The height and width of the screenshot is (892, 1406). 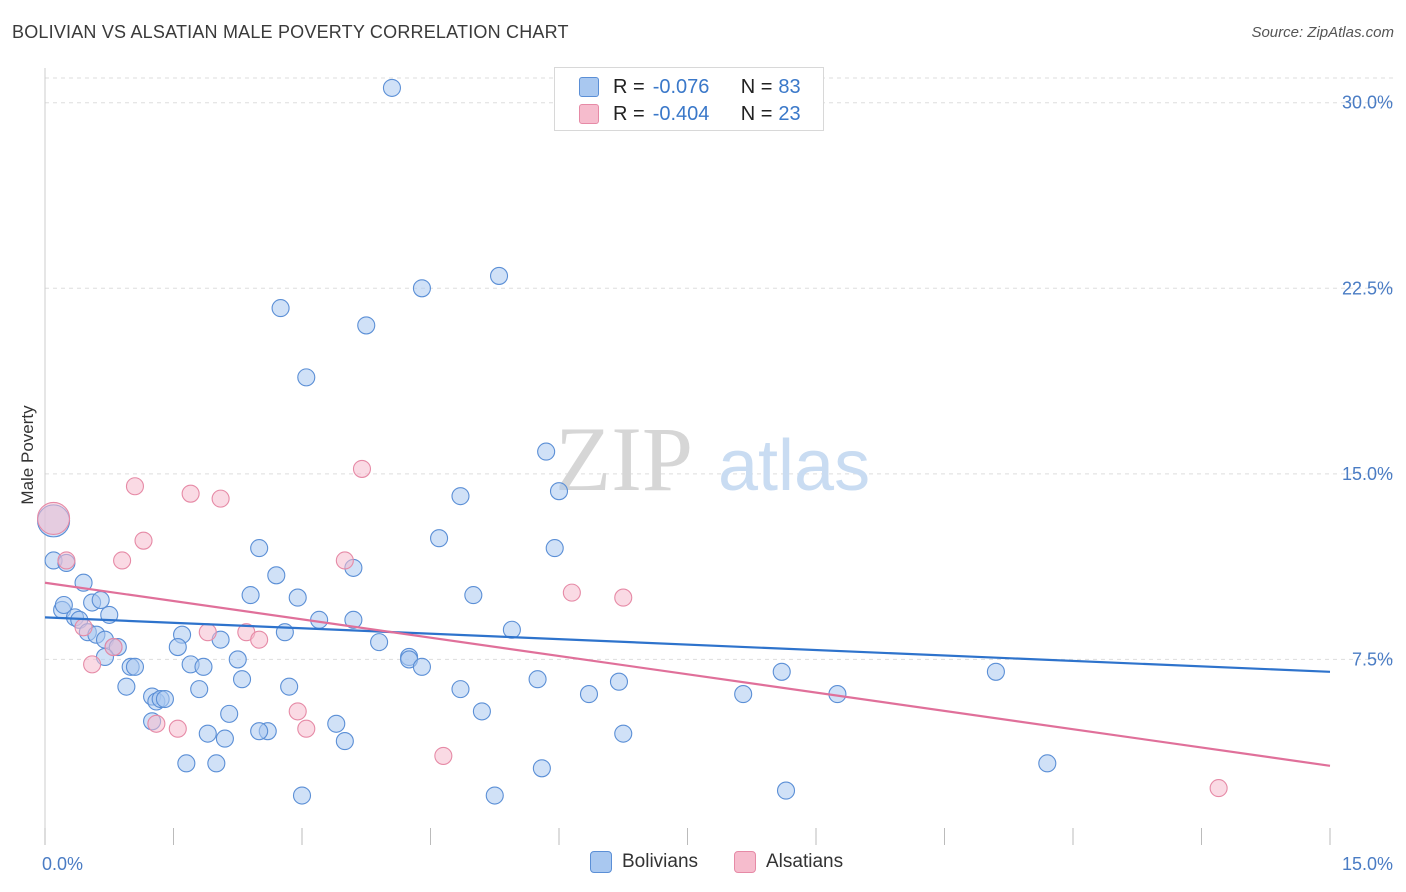 What do you see at coordinates (789, 86) in the screenshot?
I see `legend-n-value: 83` at bounding box center [789, 86].